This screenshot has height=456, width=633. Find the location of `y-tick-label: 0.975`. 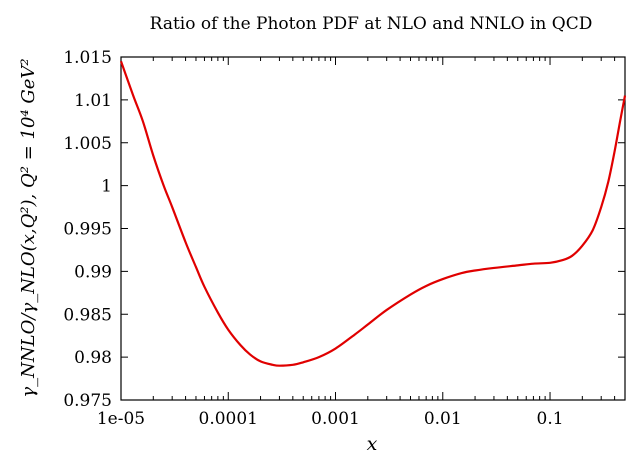

y-tick-label: 0.975 is located at coordinates (87, 401).